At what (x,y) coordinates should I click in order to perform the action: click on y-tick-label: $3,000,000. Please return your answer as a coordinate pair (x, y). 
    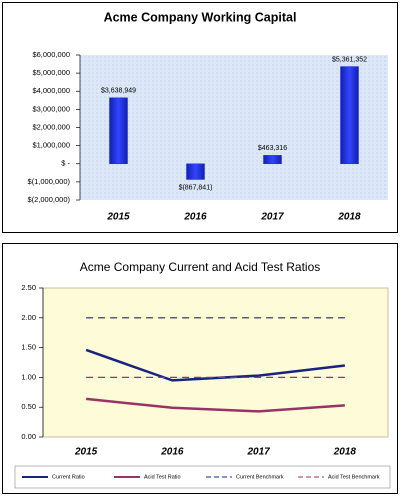
    Looking at the image, I should click on (51, 108).